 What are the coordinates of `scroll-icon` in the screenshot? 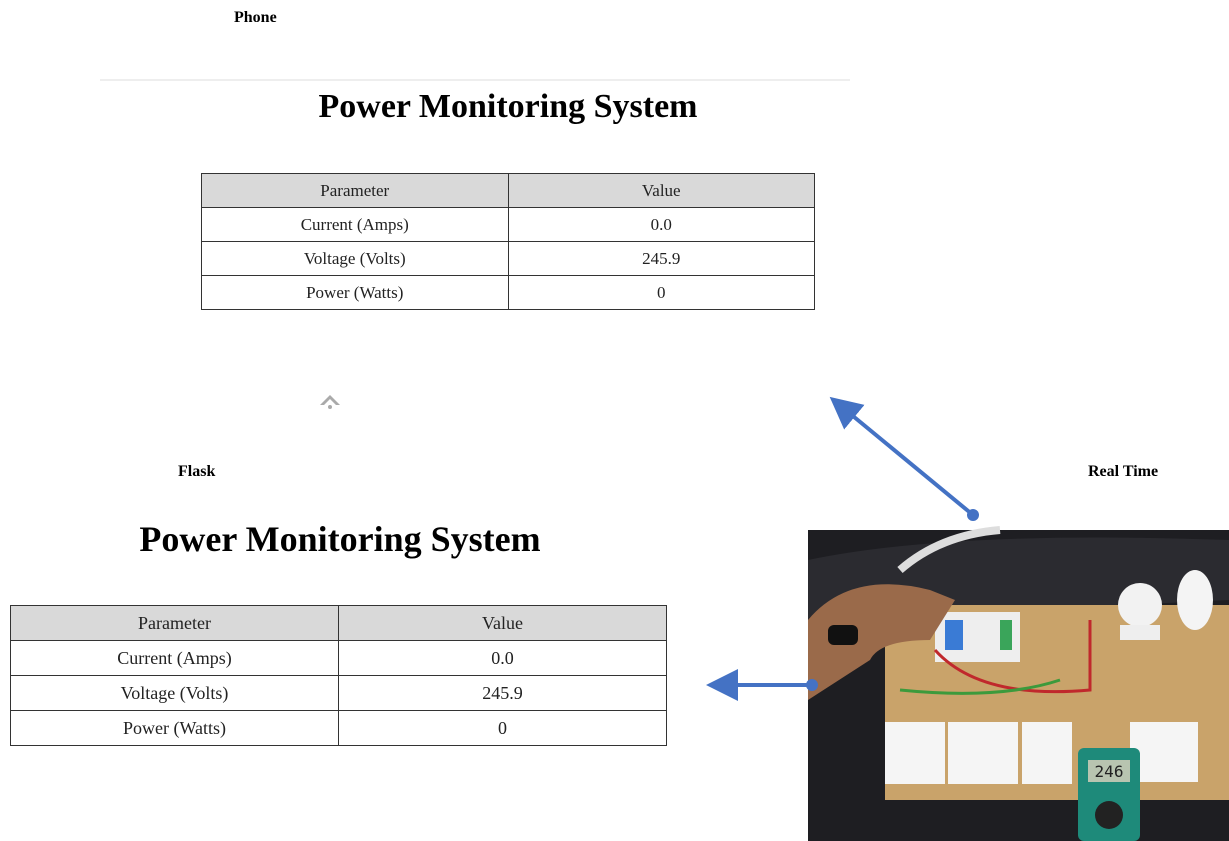 It's located at (330, 402).